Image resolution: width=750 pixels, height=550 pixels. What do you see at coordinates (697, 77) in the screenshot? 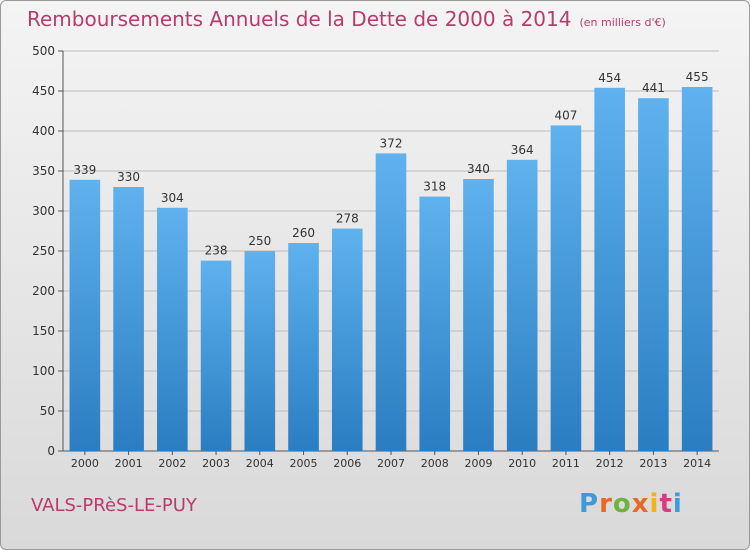
I see `bar-value-label: 455` at bounding box center [697, 77].